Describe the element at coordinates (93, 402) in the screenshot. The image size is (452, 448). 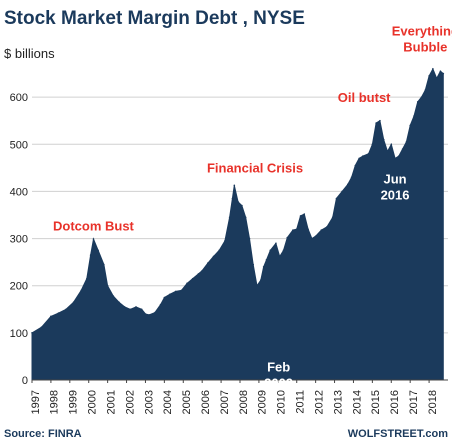
I see `x-tick-label: 2000` at that location.